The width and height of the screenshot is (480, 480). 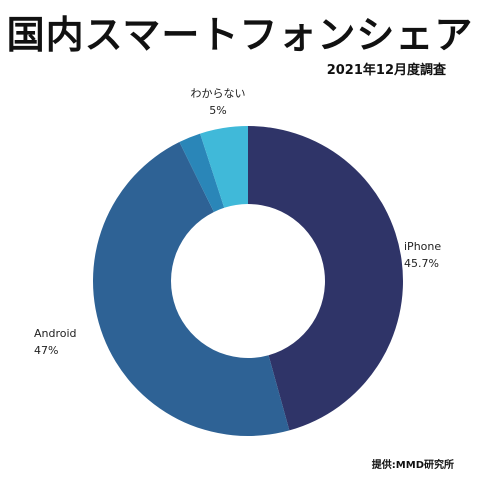 I want to click on slice-label-name: iPhone, so click(x=422, y=246).